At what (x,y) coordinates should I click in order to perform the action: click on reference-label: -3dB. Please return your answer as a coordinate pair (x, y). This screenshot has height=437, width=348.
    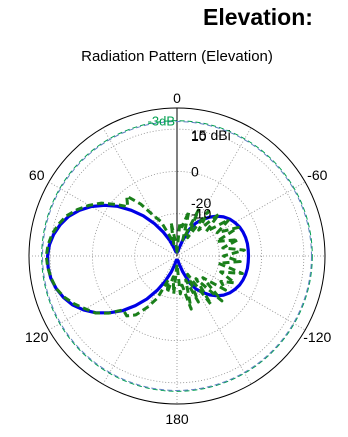
    Looking at the image, I should click on (161, 121).